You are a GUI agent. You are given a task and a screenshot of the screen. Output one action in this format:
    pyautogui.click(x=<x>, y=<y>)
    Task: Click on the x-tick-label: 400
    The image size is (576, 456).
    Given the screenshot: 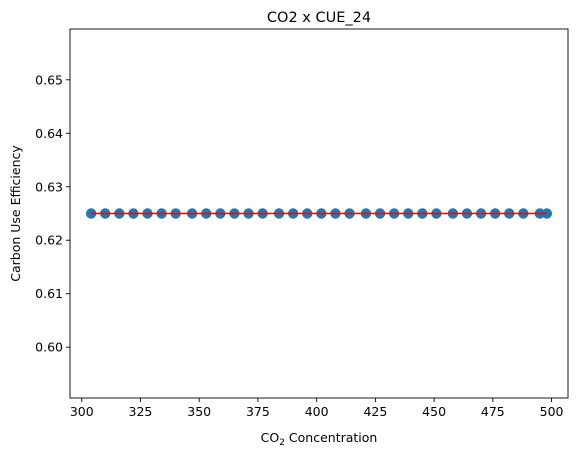 What is the action you would take?
    pyautogui.click(x=317, y=411)
    